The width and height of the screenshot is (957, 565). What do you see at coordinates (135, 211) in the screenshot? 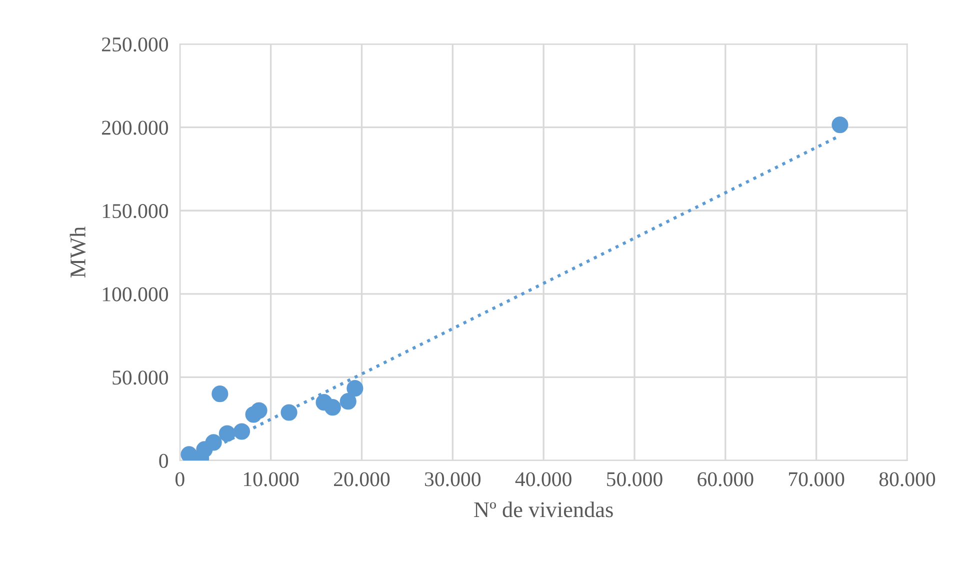
I see `y-tick-label: 150.000` at bounding box center [135, 211].